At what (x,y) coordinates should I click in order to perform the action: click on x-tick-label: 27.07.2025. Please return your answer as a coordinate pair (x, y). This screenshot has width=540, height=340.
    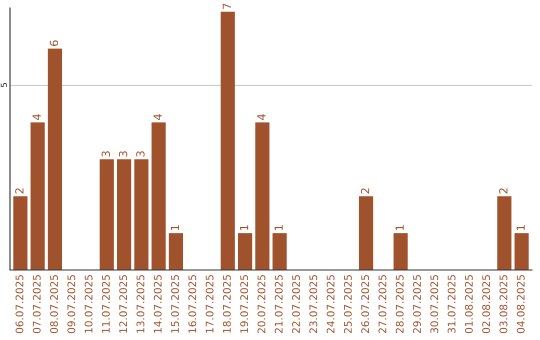
    Looking at the image, I should click on (382, 304).